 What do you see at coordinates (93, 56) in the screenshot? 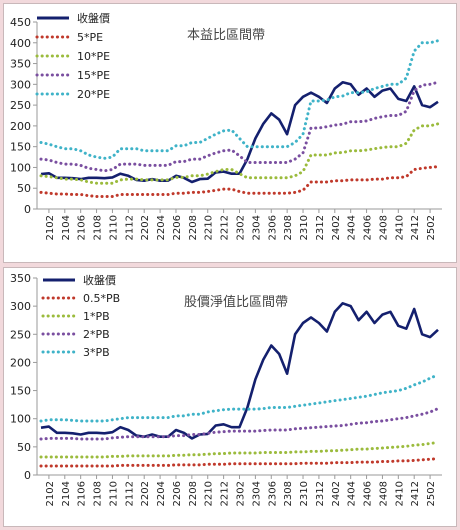
I see `legend-label: 10*PE` at bounding box center [93, 56].